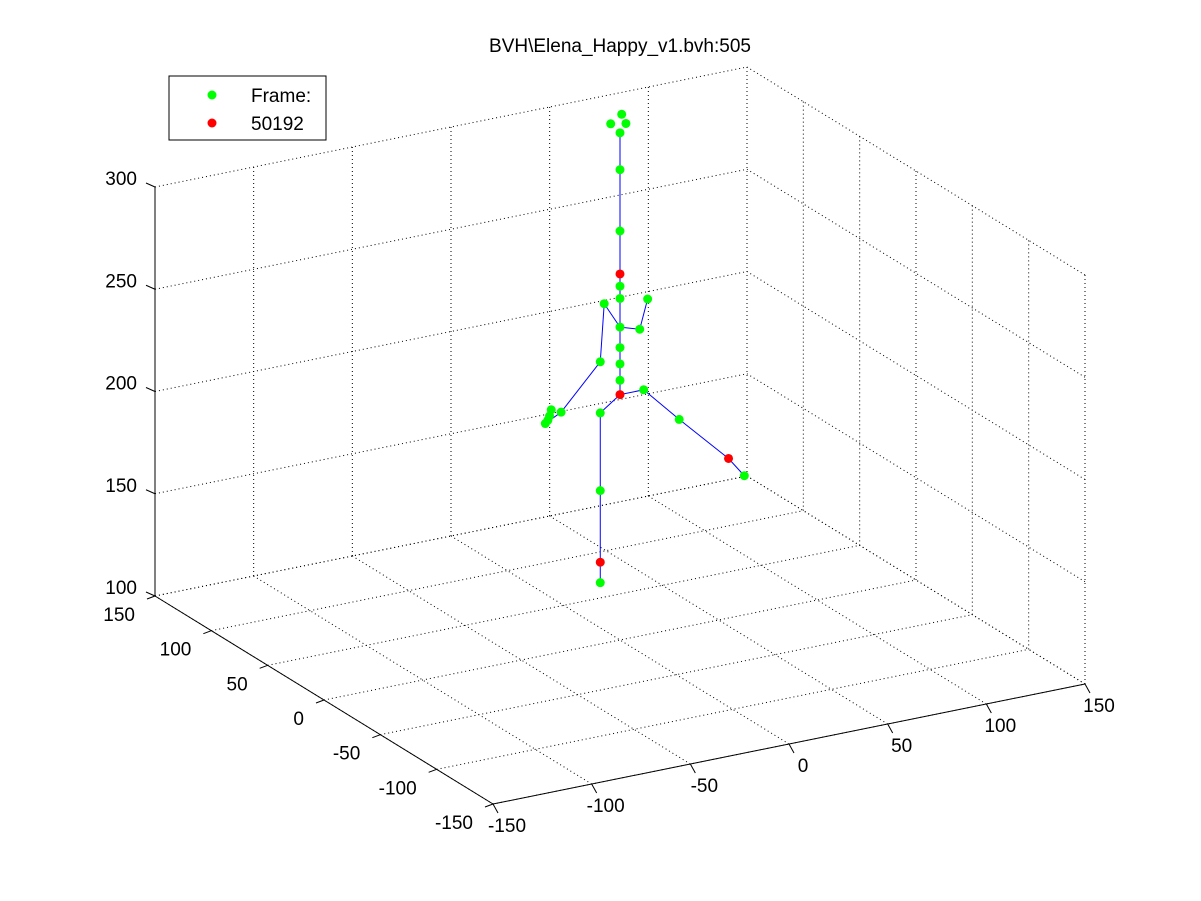 This screenshot has height=901, width=1201. What do you see at coordinates (212, 95) in the screenshot?
I see `legend-marker-frame` at bounding box center [212, 95].